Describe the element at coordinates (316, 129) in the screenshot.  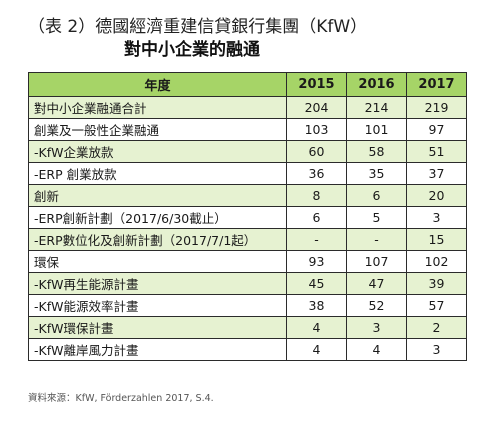
I see `cell-2015: 103` at that location.